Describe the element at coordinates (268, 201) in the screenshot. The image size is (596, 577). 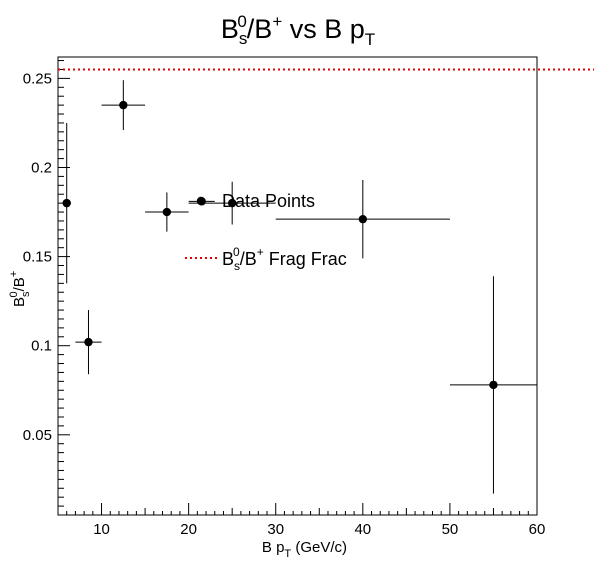
I see `legend-entry-data-points: Data Points` at that location.